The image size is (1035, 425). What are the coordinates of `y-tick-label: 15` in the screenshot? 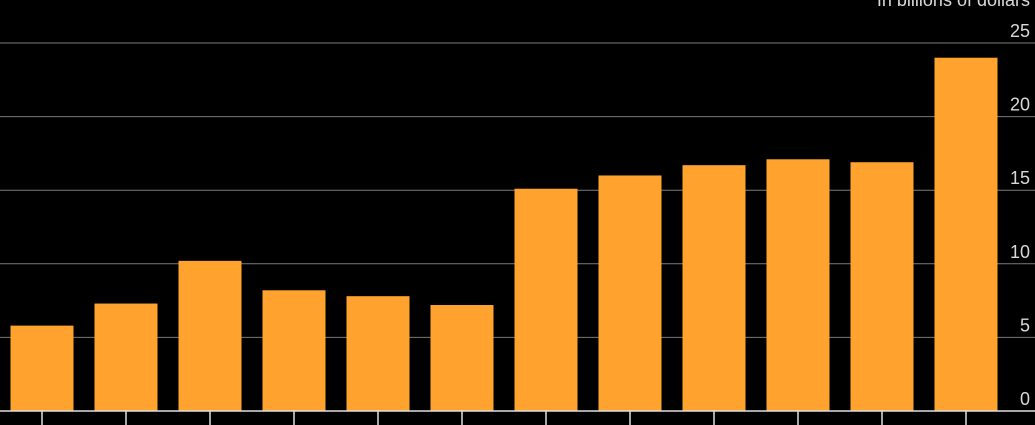 It's located at (1020, 178).